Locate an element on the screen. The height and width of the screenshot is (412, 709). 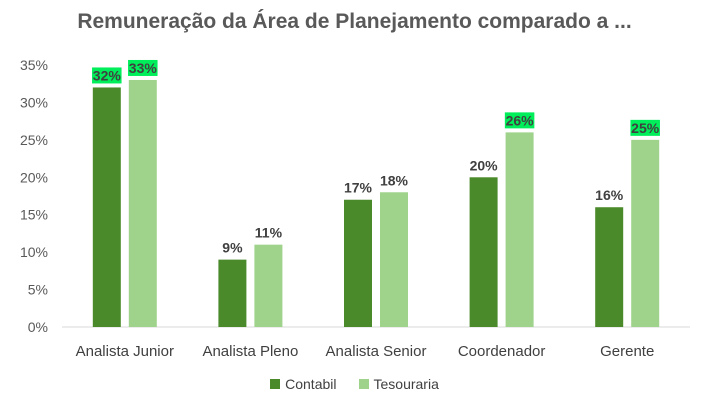
legend-label-contabil: Contabil is located at coordinates (311, 384).